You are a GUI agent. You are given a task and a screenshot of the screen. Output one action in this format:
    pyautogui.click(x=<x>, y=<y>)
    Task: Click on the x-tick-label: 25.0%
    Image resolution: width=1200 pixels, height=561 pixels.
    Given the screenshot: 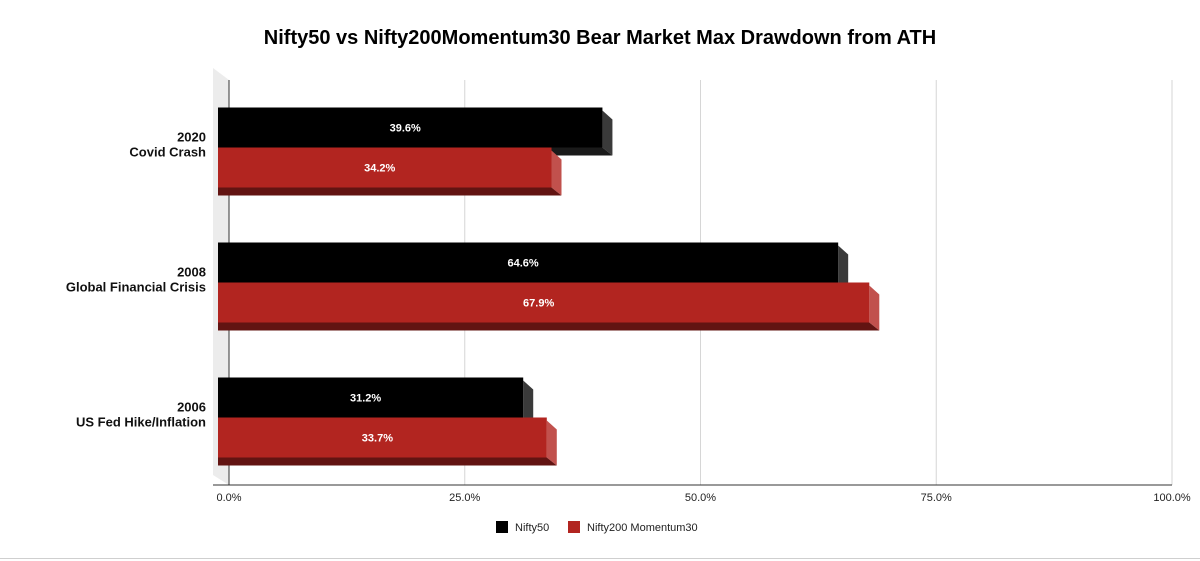 What is the action you would take?
    pyautogui.click(x=464, y=498)
    